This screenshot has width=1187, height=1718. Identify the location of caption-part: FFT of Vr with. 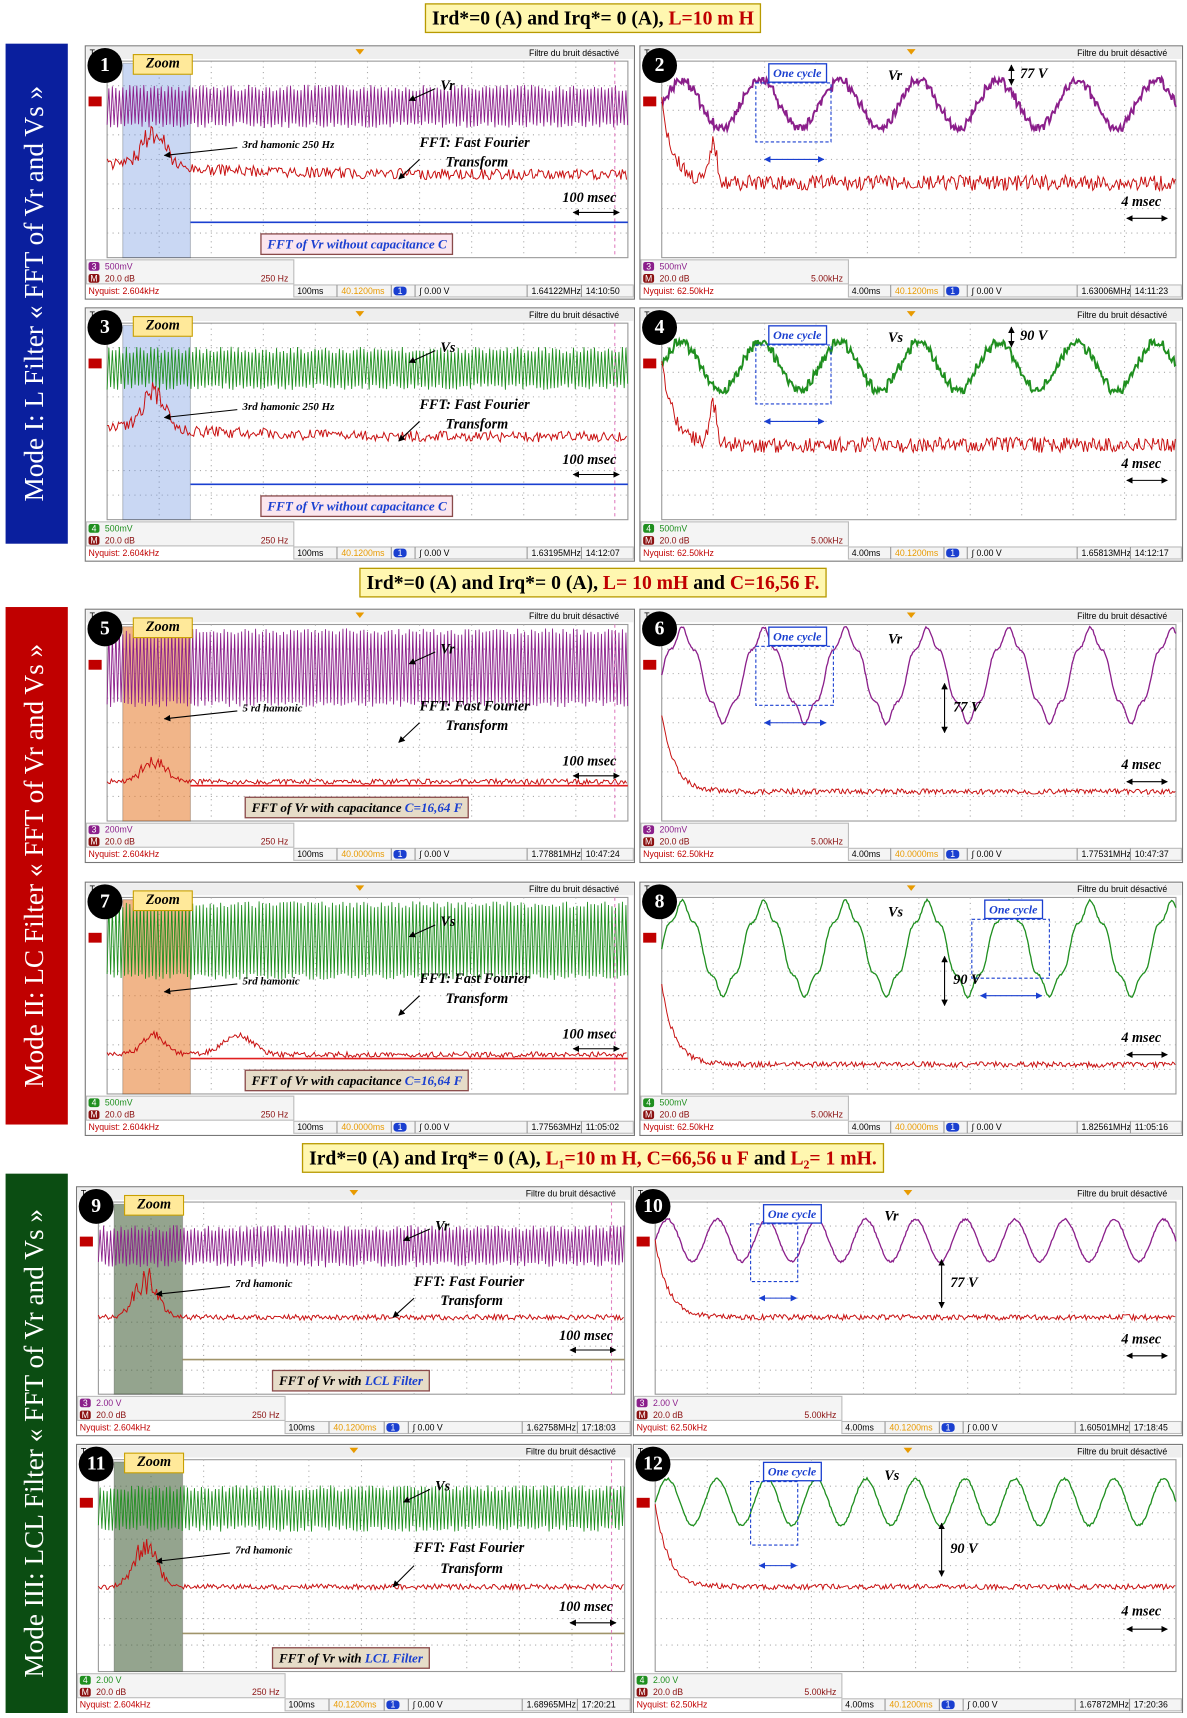
(321, 1658).